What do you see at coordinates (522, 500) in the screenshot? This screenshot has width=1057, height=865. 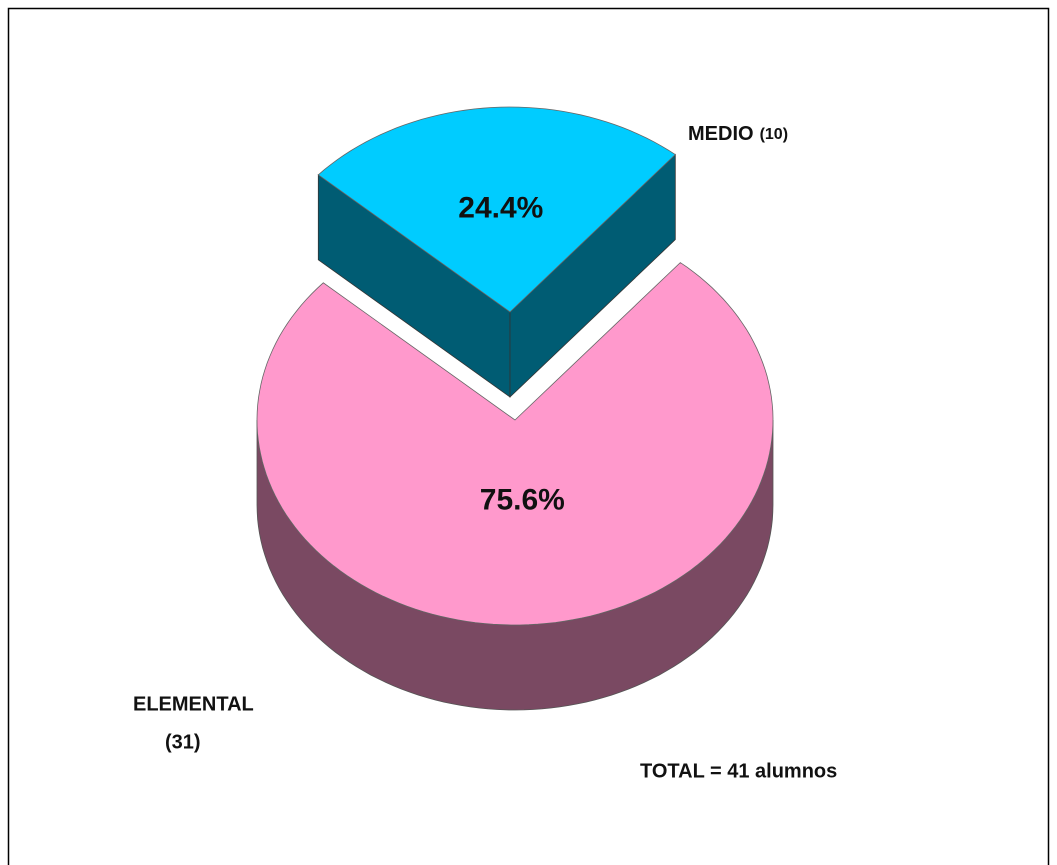 I see `value-label: 75.6%` at bounding box center [522, 500].